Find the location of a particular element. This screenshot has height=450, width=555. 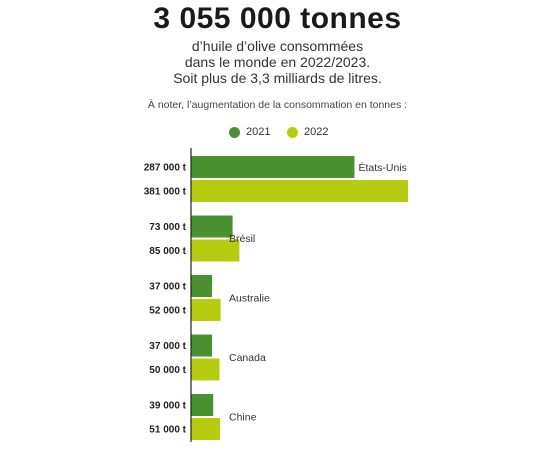

legend-swatch-2022 is located at coordinates (292, 132).